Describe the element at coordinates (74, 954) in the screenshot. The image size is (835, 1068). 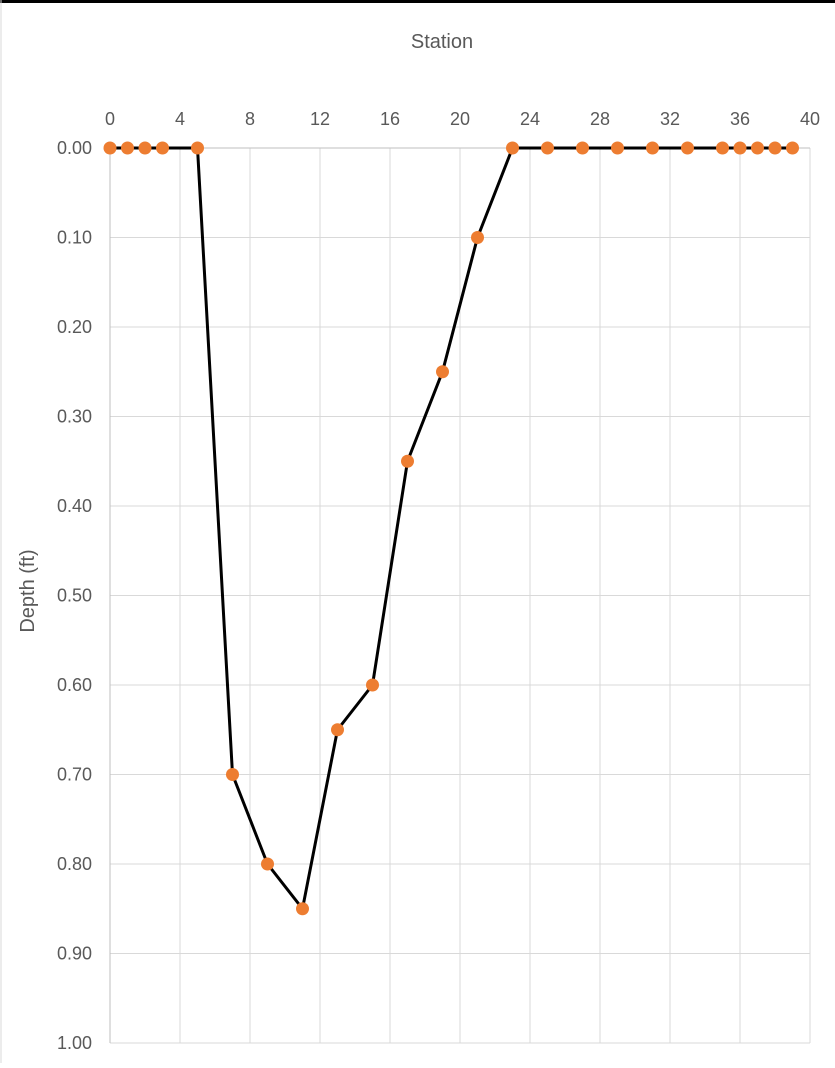
I see `y-tick-label: 0.90` at that location.